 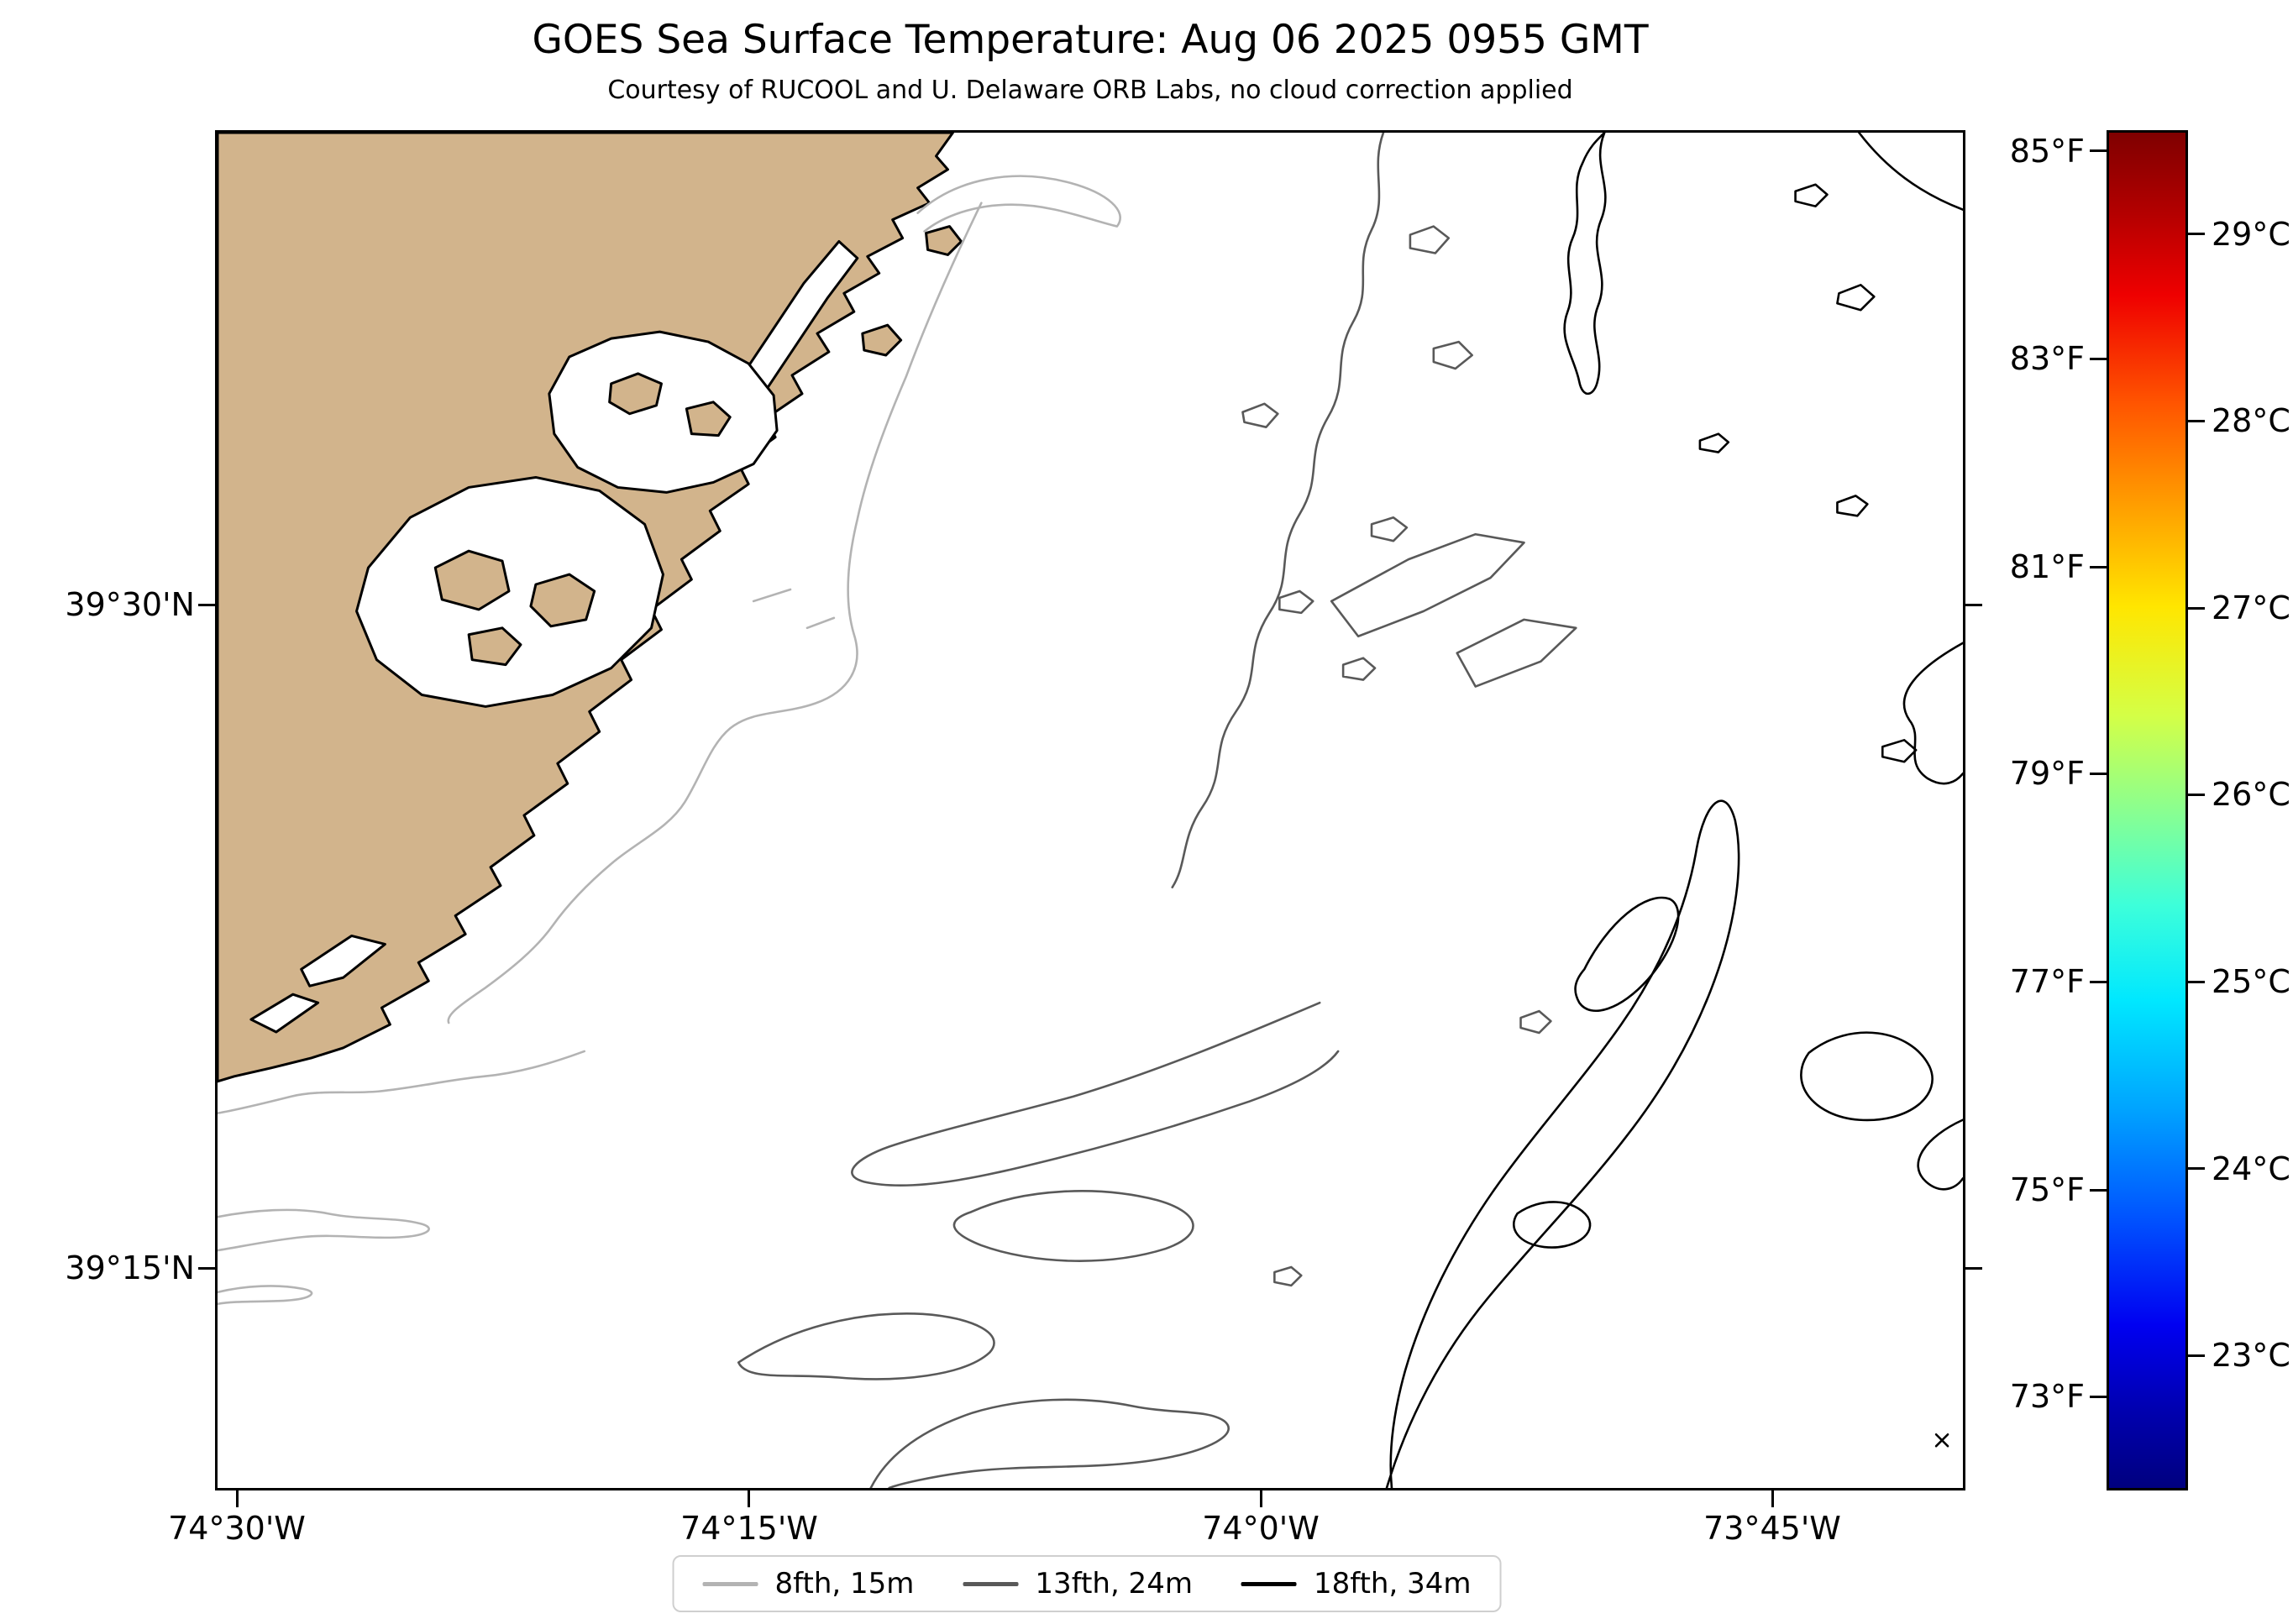 What do you see at coordinates (2047, 981) in the screenshot?
I see `colorbar-label-f: 77°F` at bounding box center [2047, 981].